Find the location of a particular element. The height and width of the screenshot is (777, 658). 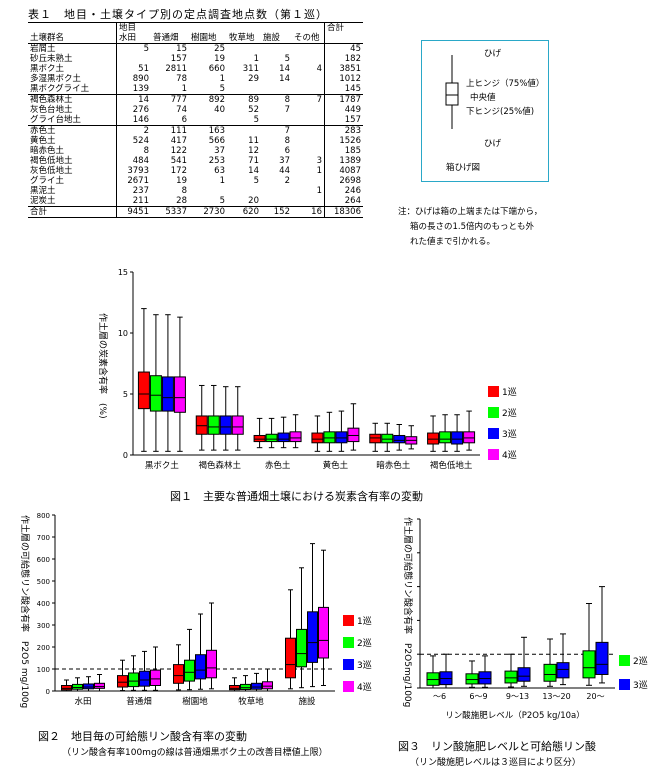

table-cell: 20 is located at coordinates (253, 201).